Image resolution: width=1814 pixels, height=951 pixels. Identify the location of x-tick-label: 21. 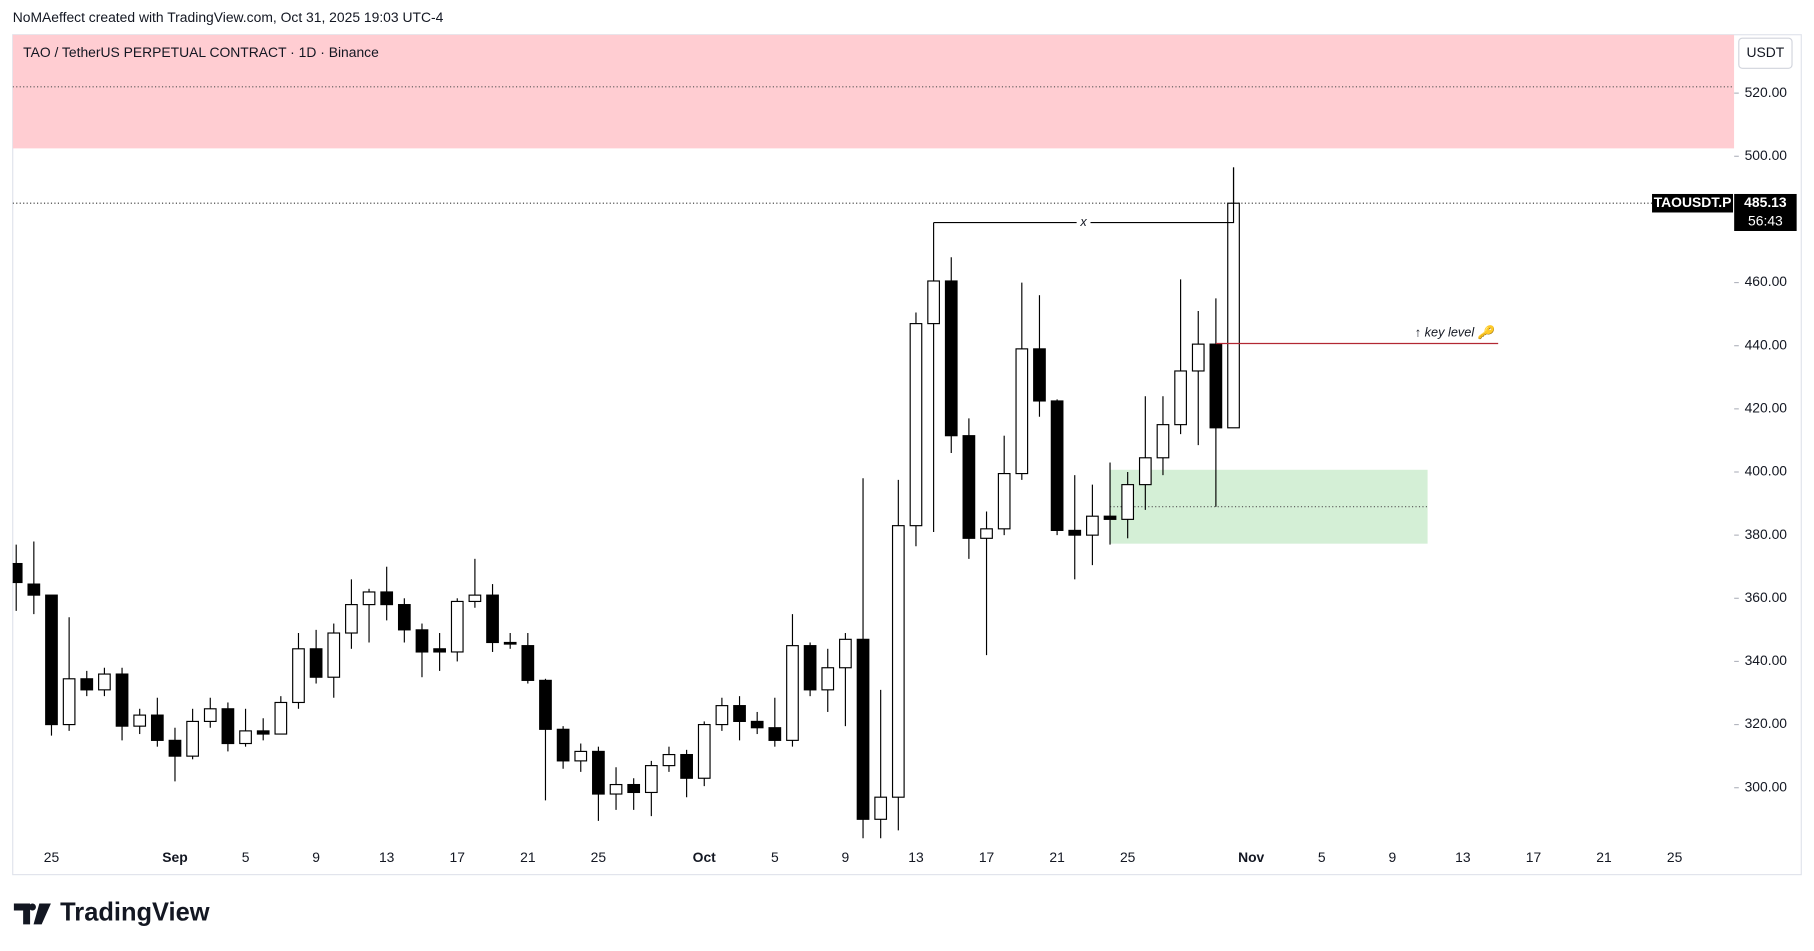
(528, 857).